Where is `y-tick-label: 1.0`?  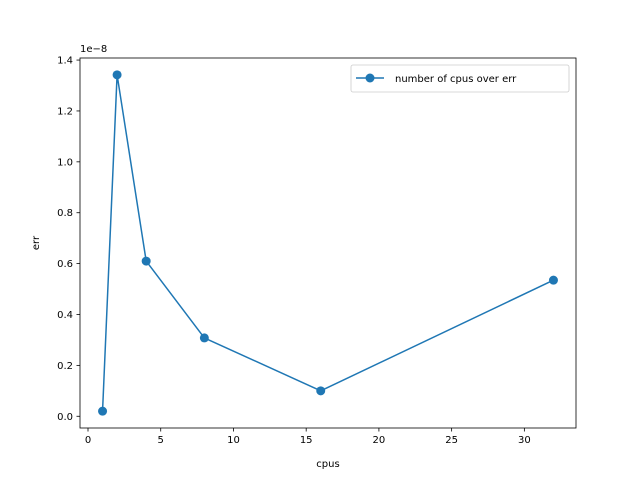 y-tick-label: 1.0 is located at coordinates (65, 162).